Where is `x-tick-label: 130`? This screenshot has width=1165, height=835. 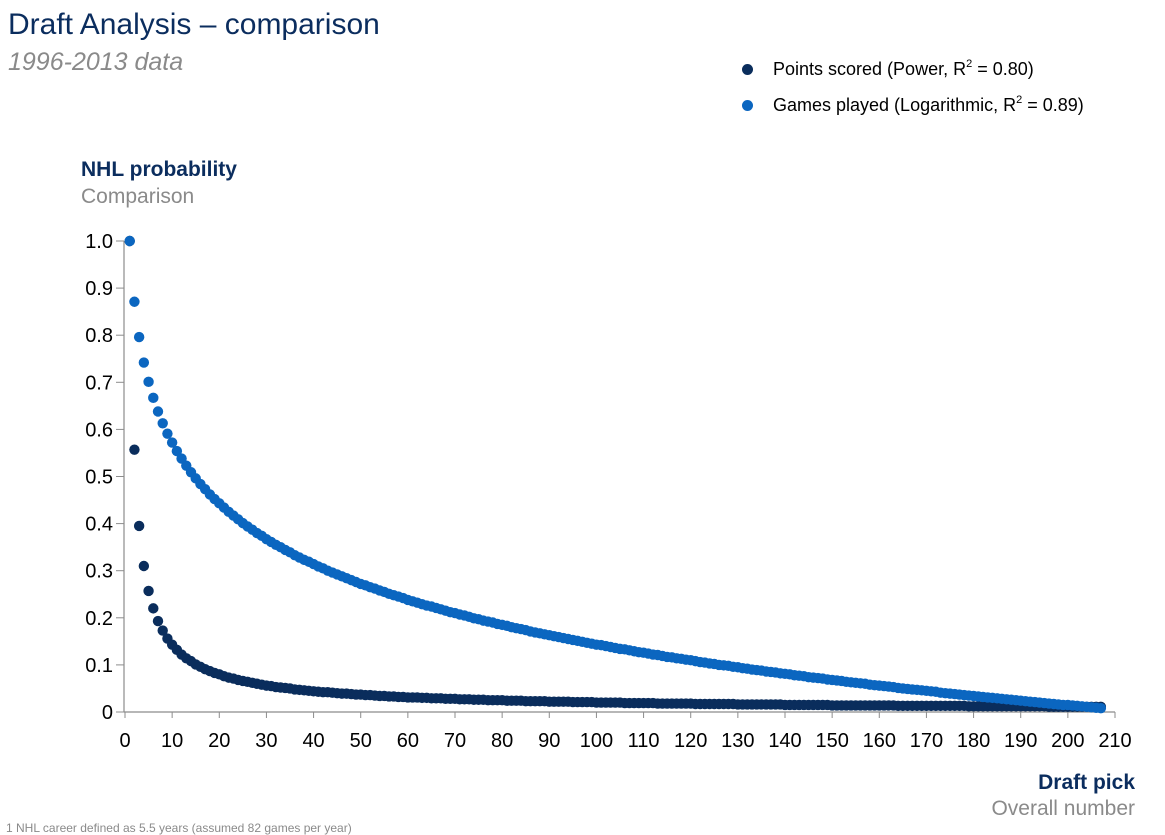
x-tick-label: 130 is located at coordinates (737, 741).